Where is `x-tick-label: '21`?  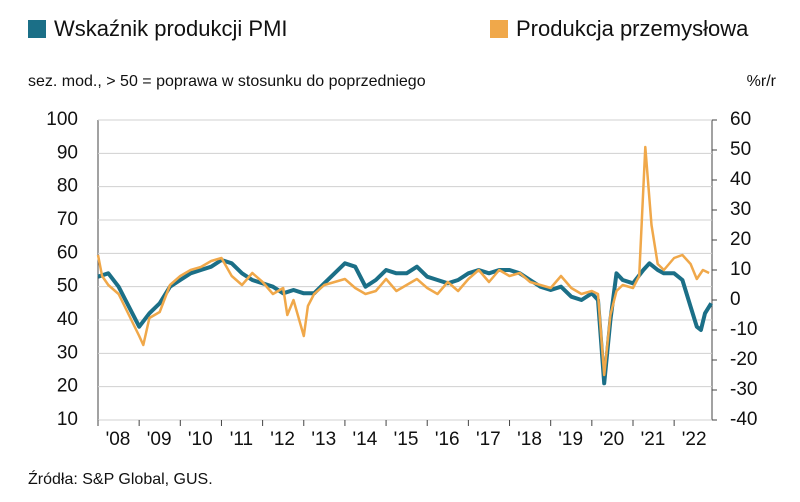
x-tick-label: '21 is located at coordinates (653, 439).